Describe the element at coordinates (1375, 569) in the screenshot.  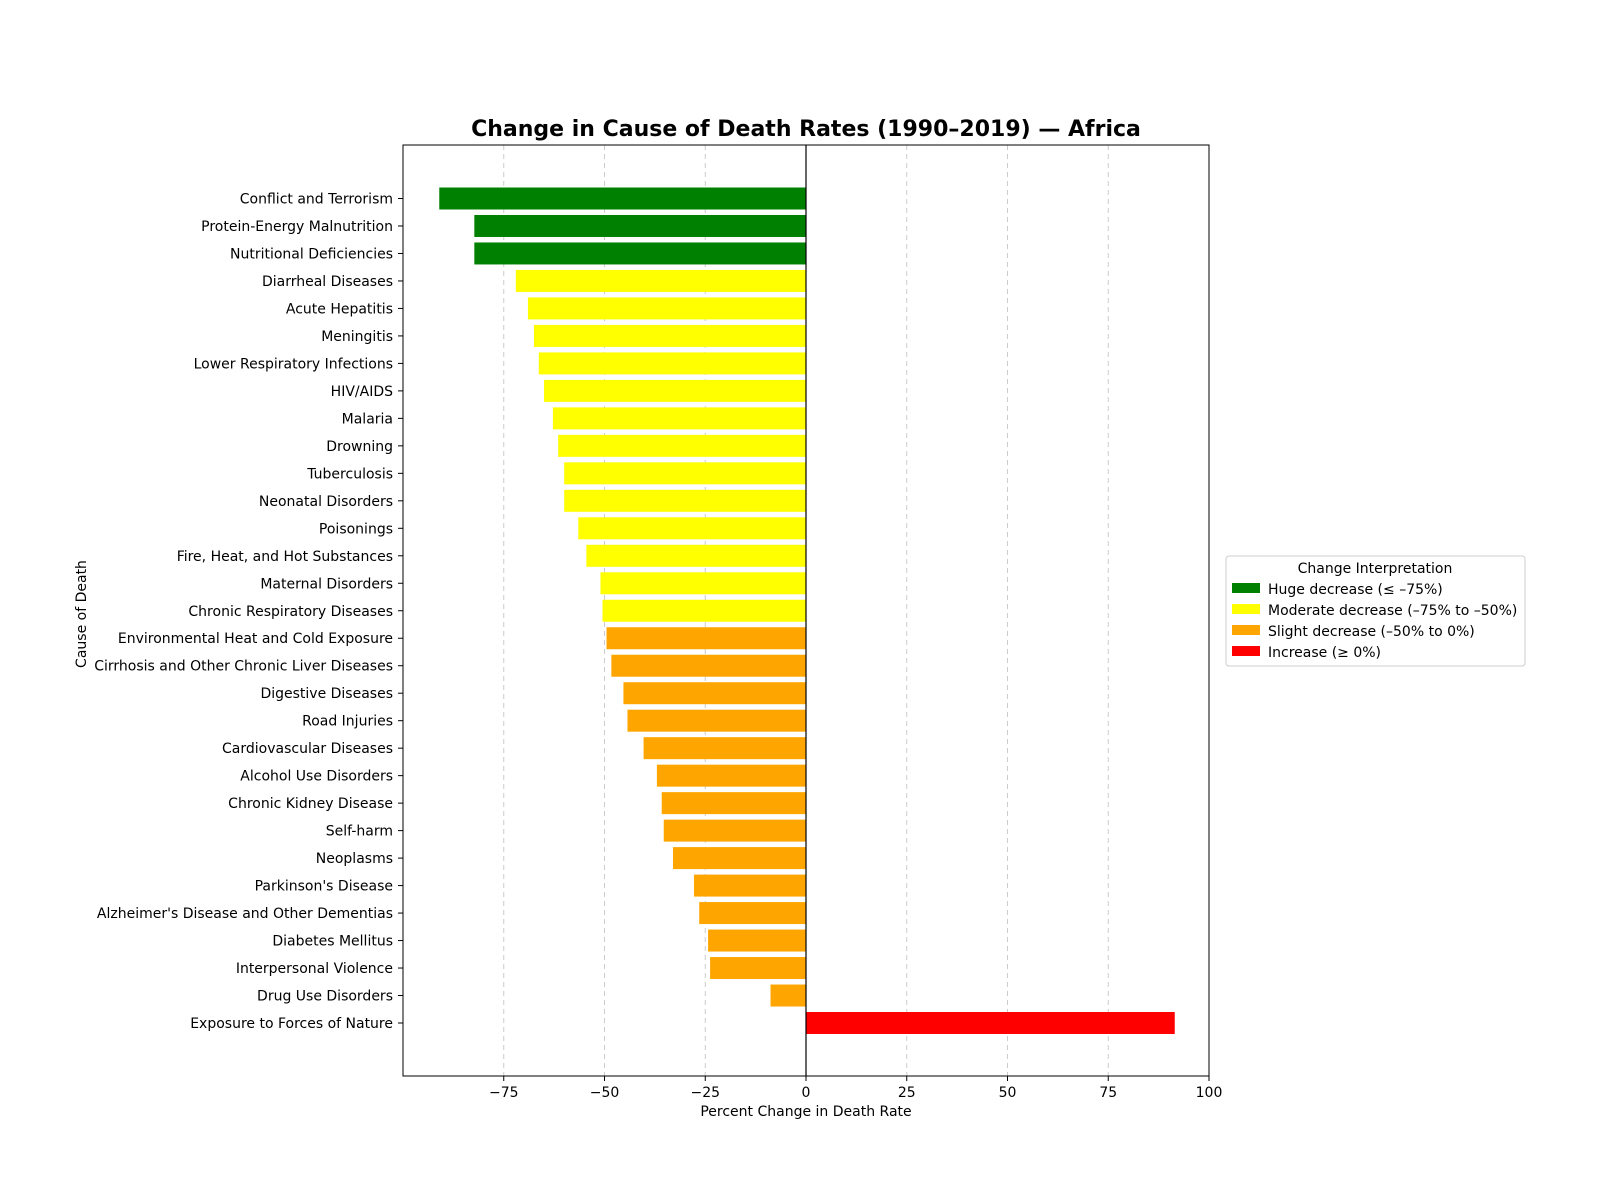
I see `legend-title: Change Interpretation` at that location.